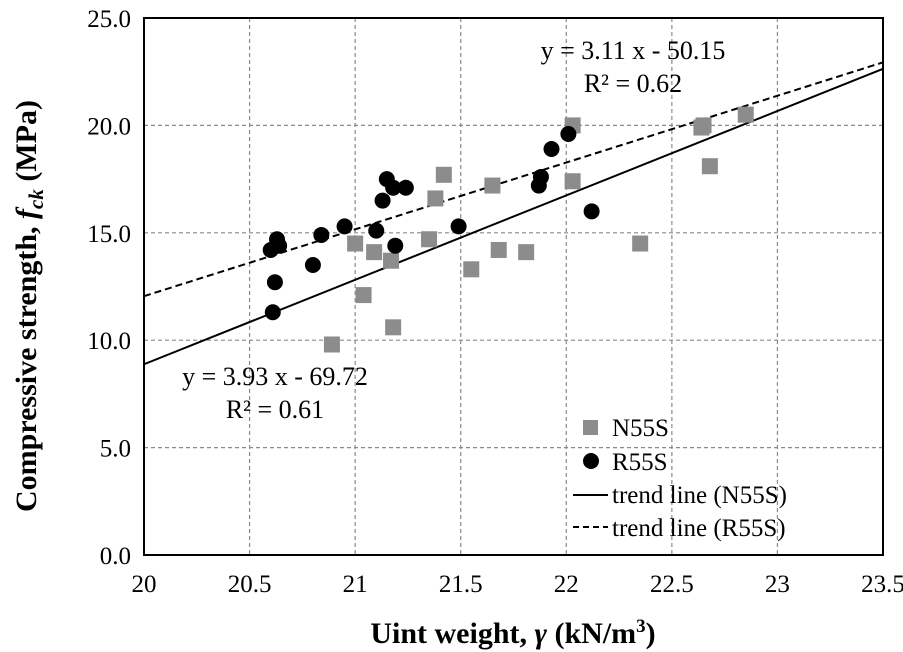 The image size is (903, 652). What do you see at coordinates (355, 584) in the screenshot?
I see `x-tick-label: 21` at bounding box center [355, 584].